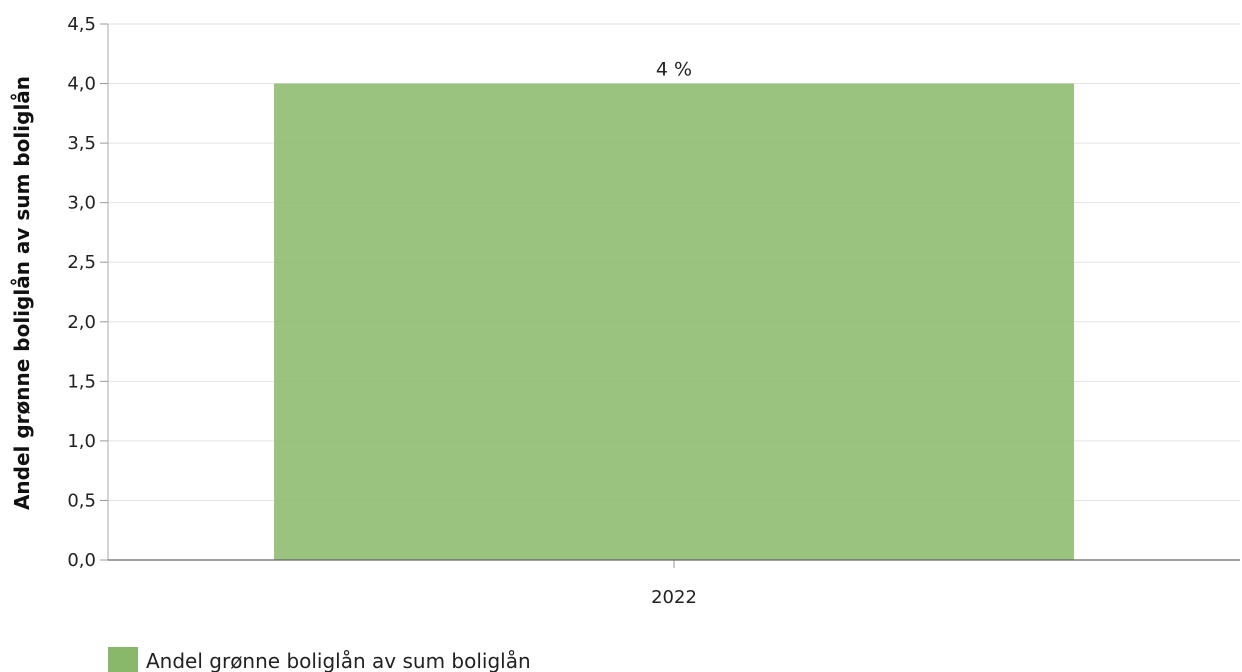  I want to click on x-tick-label: 2022, so click(674, 597).